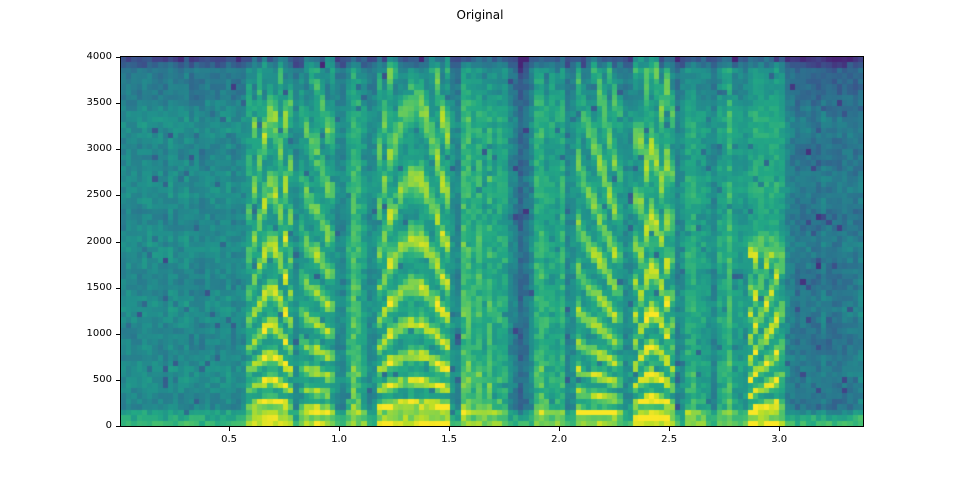 The image size is (960, 480). I want to click on chart-title: Original, so click(480, 15).